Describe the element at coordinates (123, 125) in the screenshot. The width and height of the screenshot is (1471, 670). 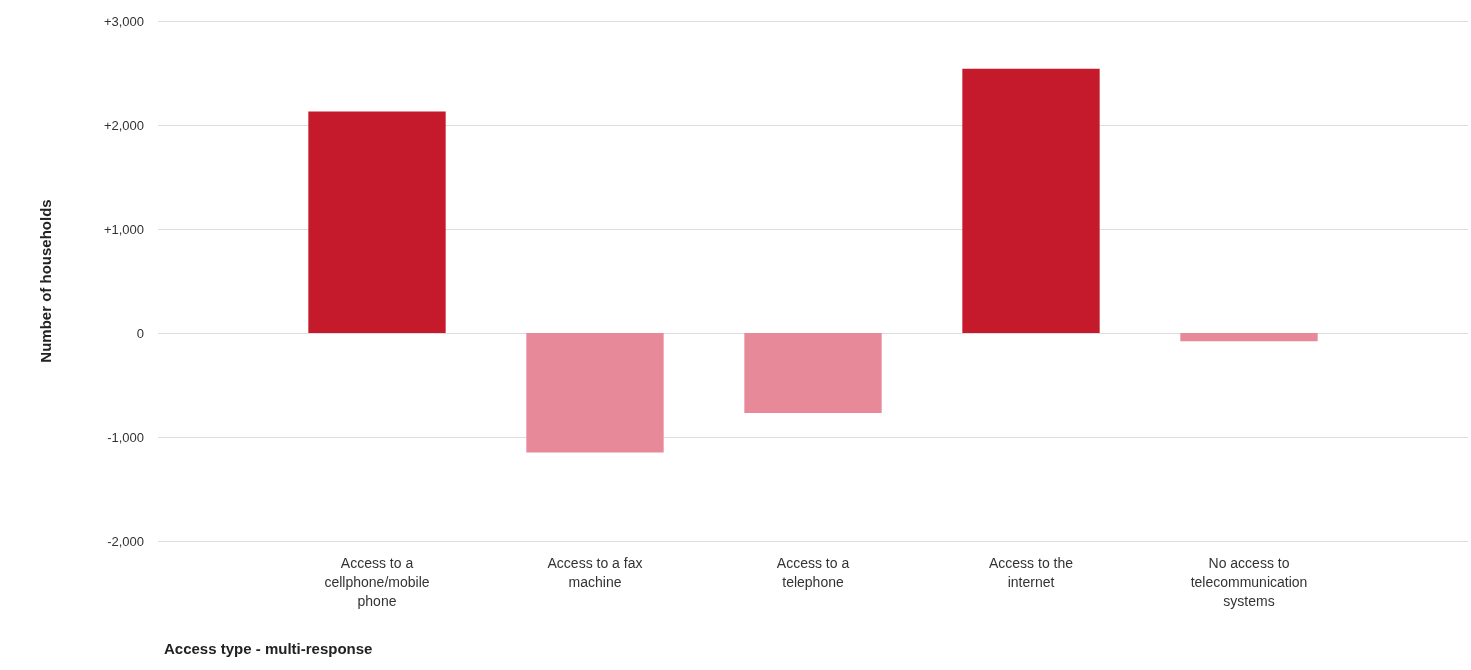
I see `y-tick-label: +2,000` at that location.